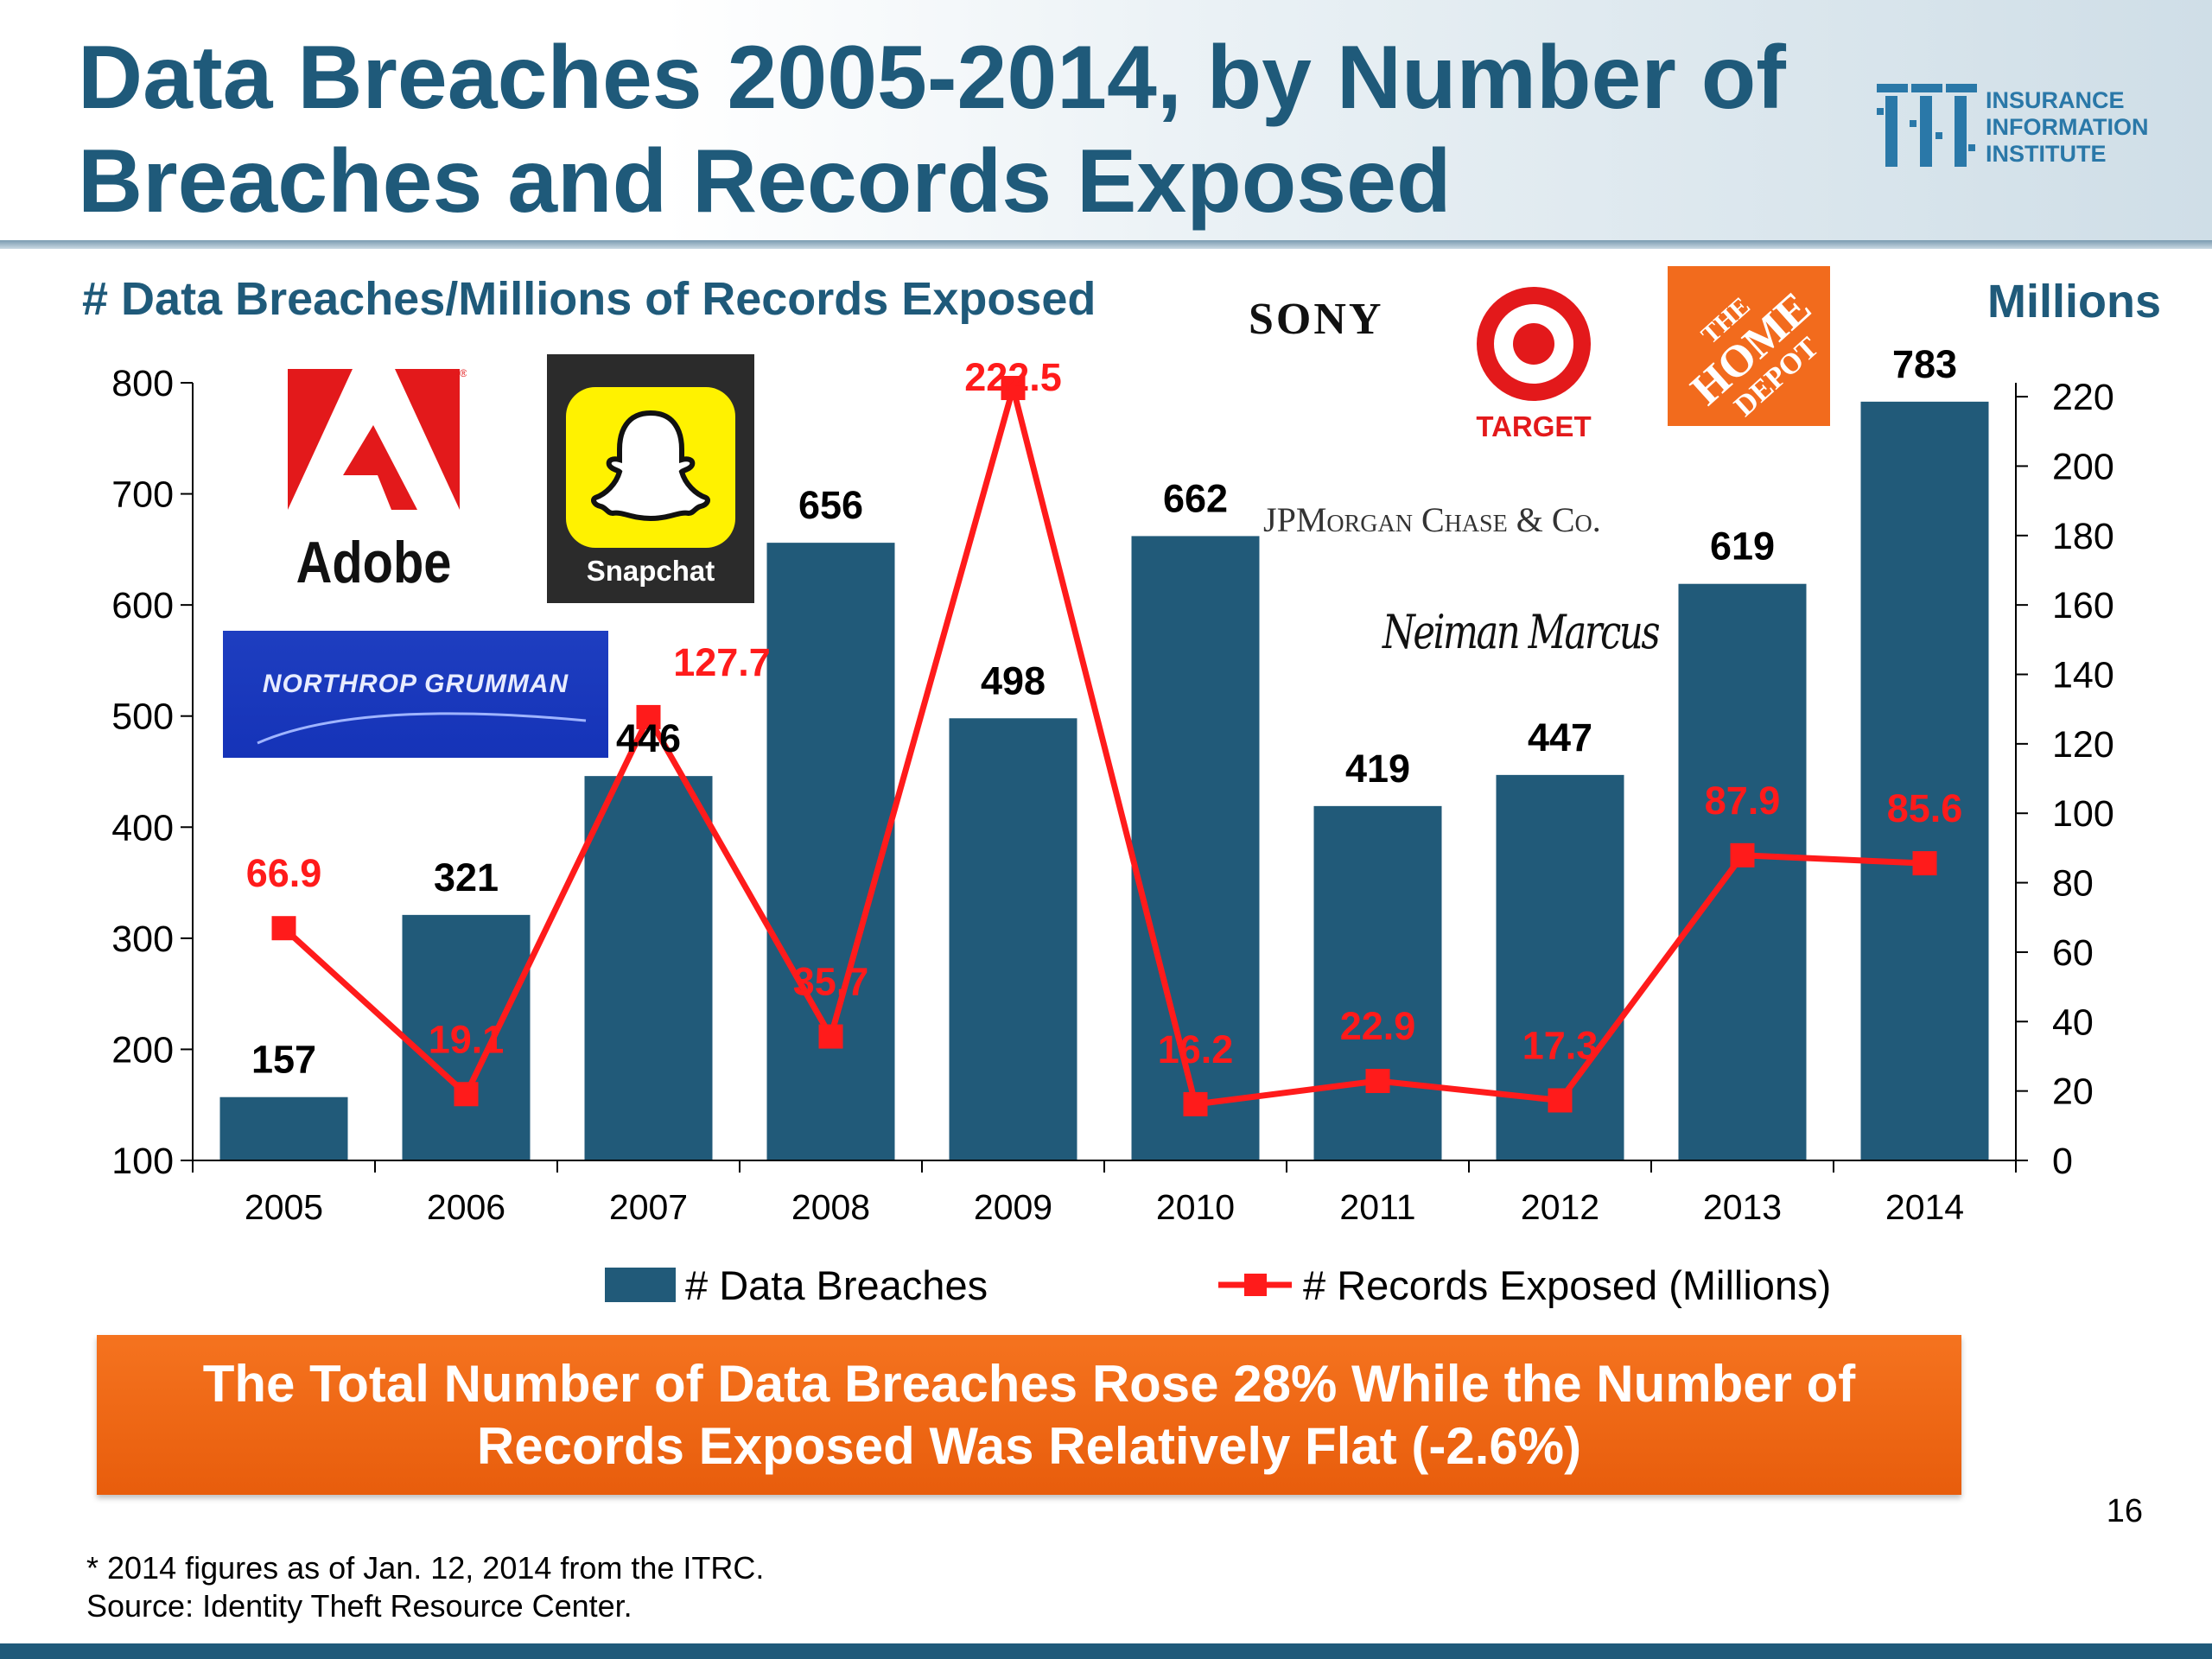 The image size is (2212, 1659). I want to click on neiman-marcus-logo: Neiman Marcus, so click(1521, 632).